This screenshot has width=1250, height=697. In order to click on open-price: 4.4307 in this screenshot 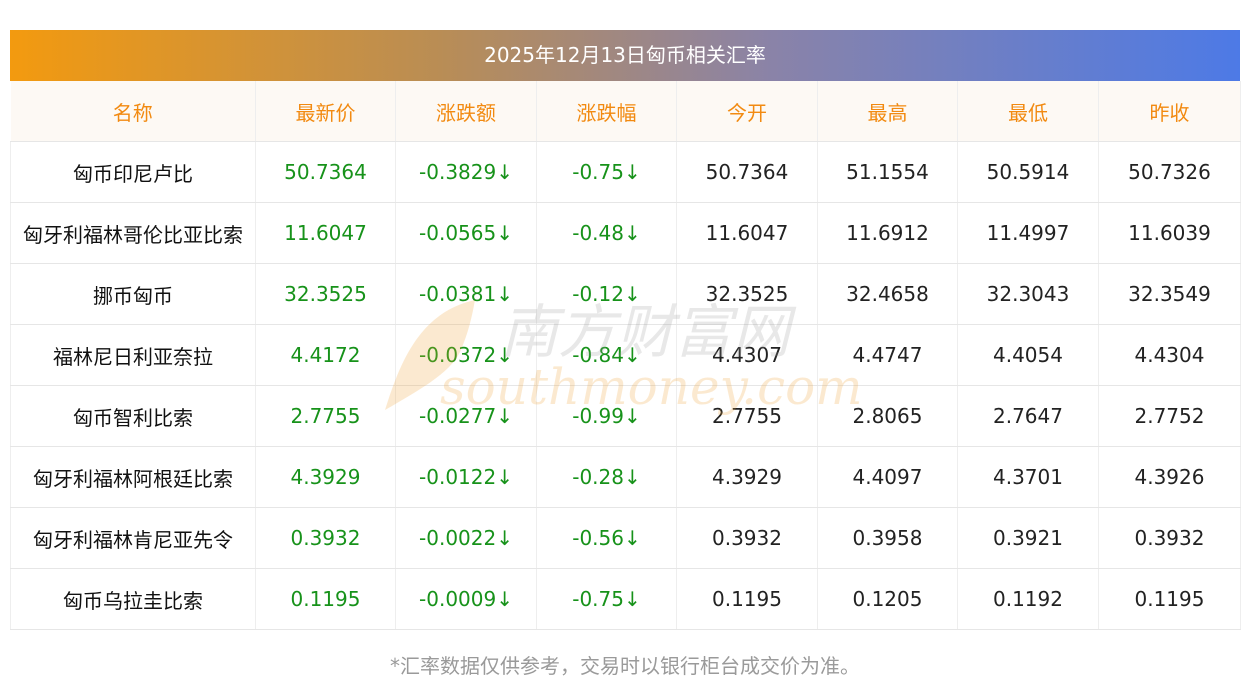, I will do `click(747, 355)`.